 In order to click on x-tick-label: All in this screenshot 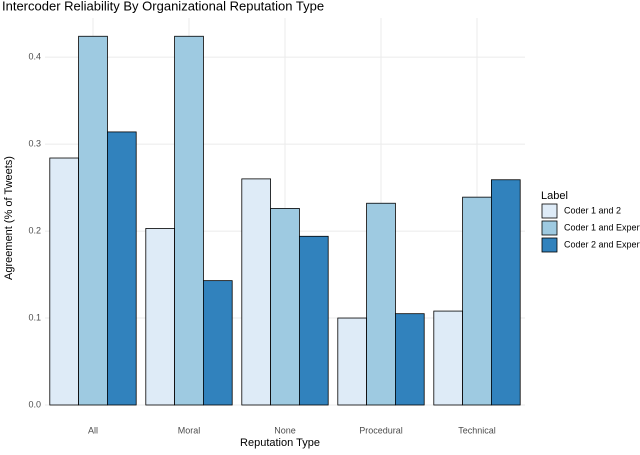, I will do `click(93, 430)`.